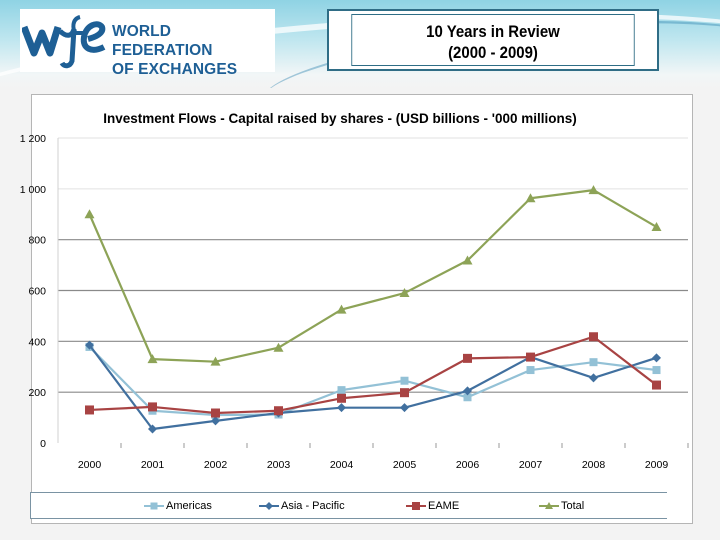 The image size is (720, 540). Describe the element at coordinates (189, 506) in the screenshot. I see `legend-label: Americas` at that location.